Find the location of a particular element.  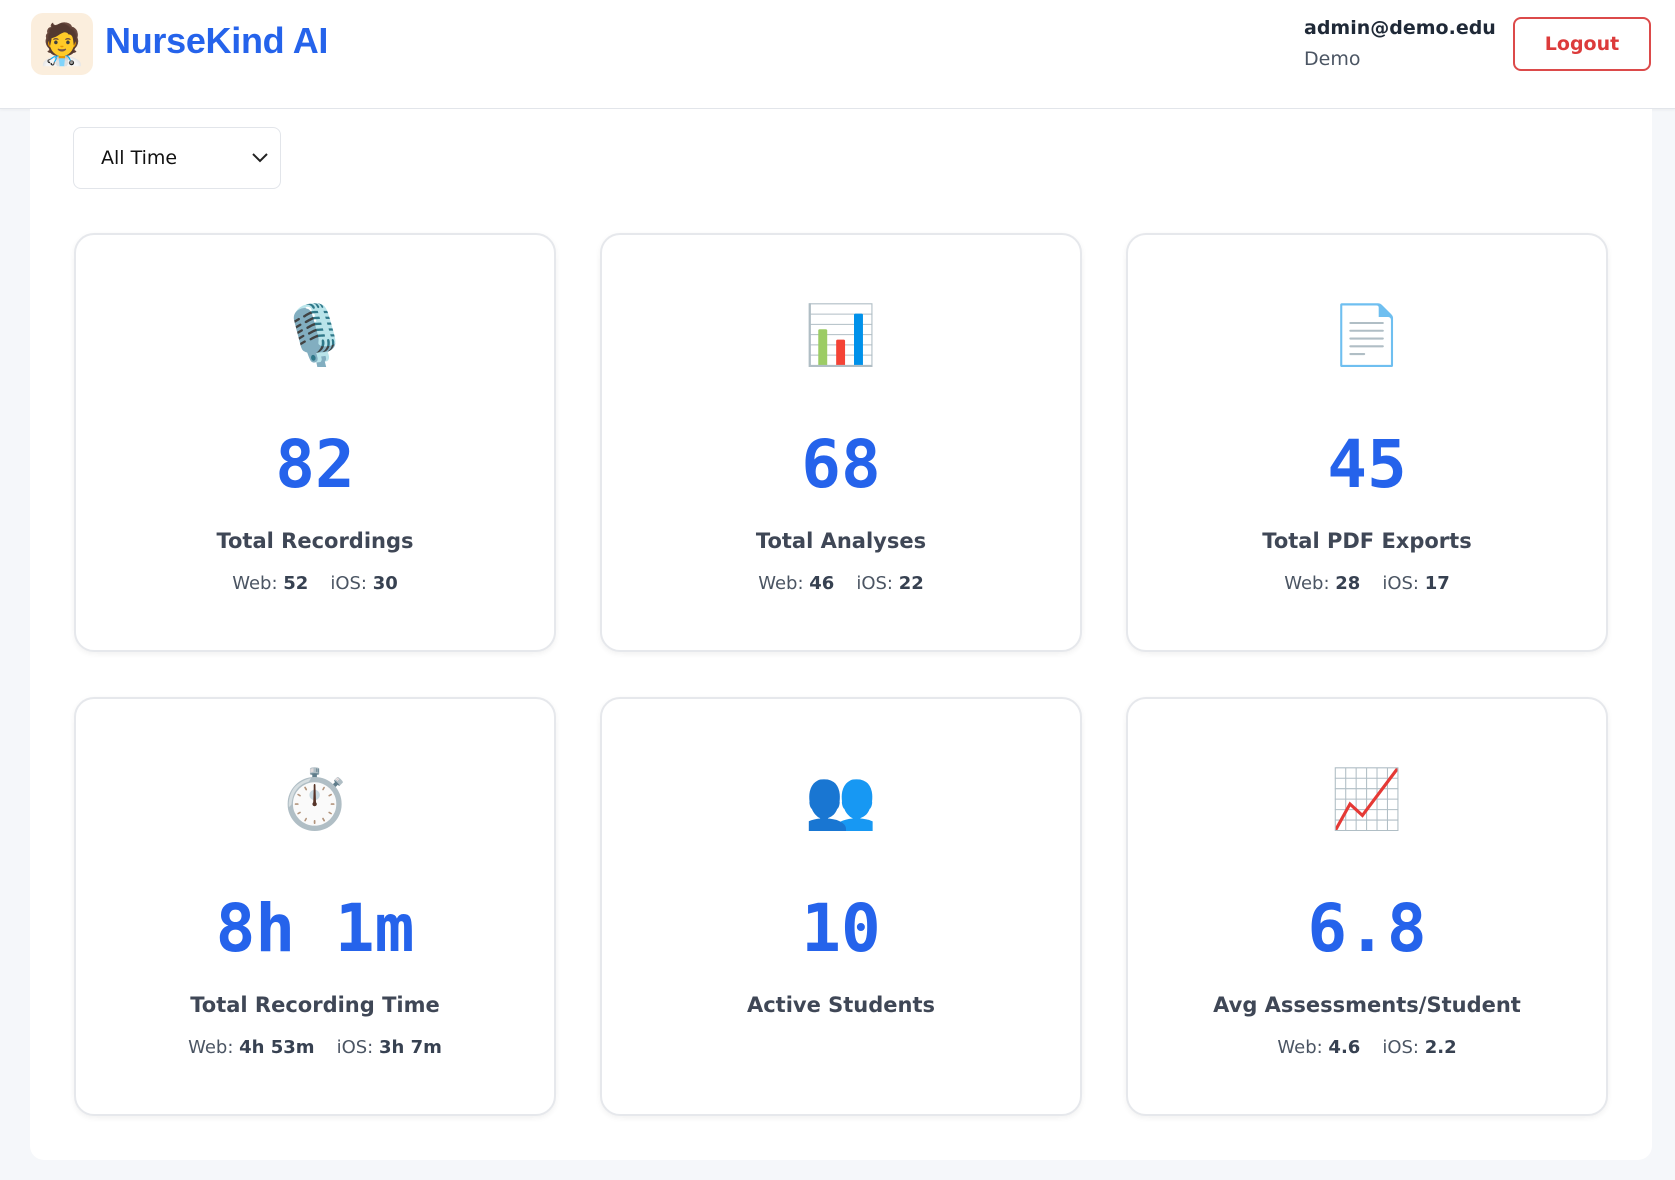

time-range-select: All Time is located at coordinates (177, 158).